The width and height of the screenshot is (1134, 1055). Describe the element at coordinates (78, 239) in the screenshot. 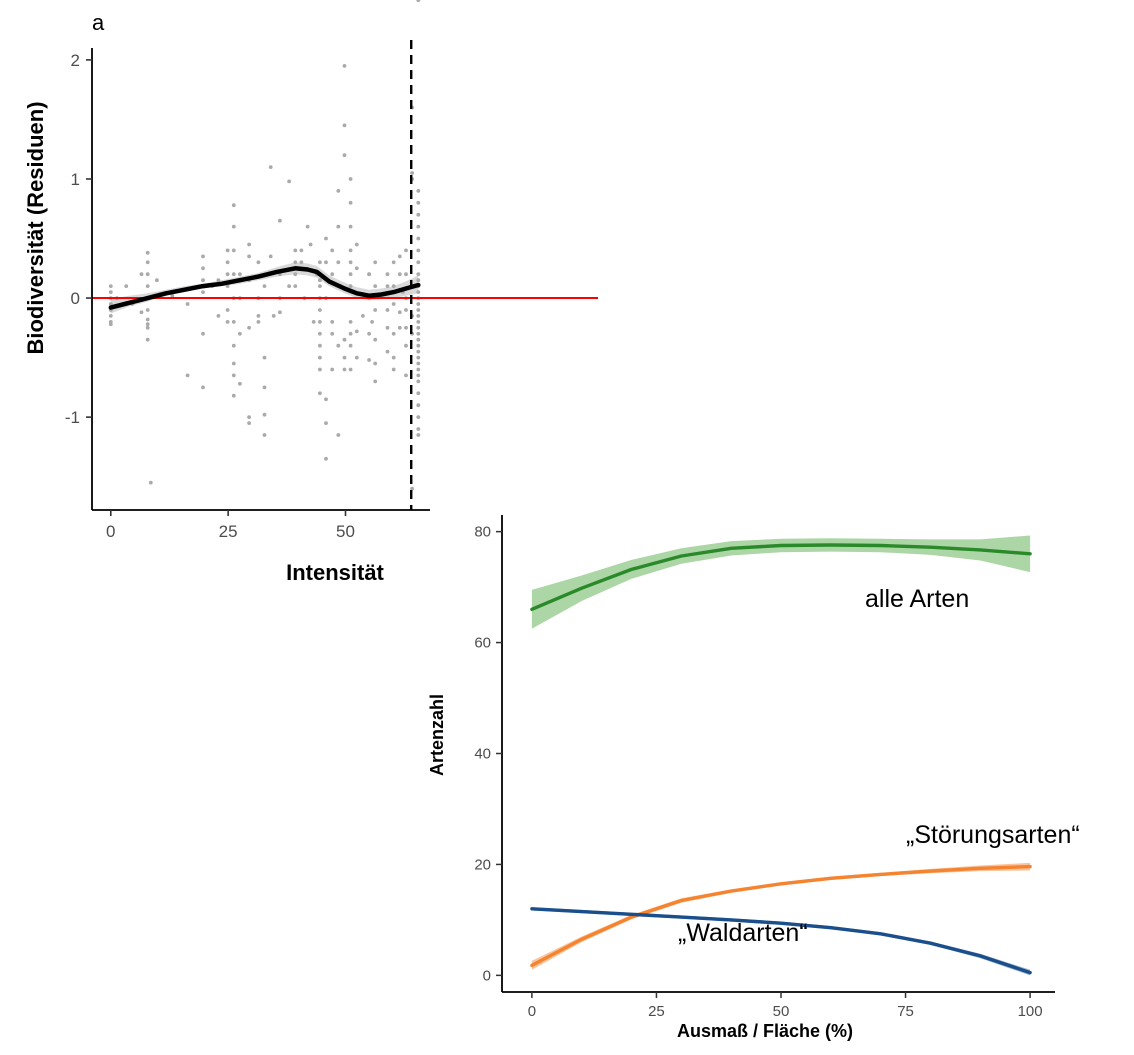

I see `panel-a-y-ticks: -1 0 1 2` at that location.